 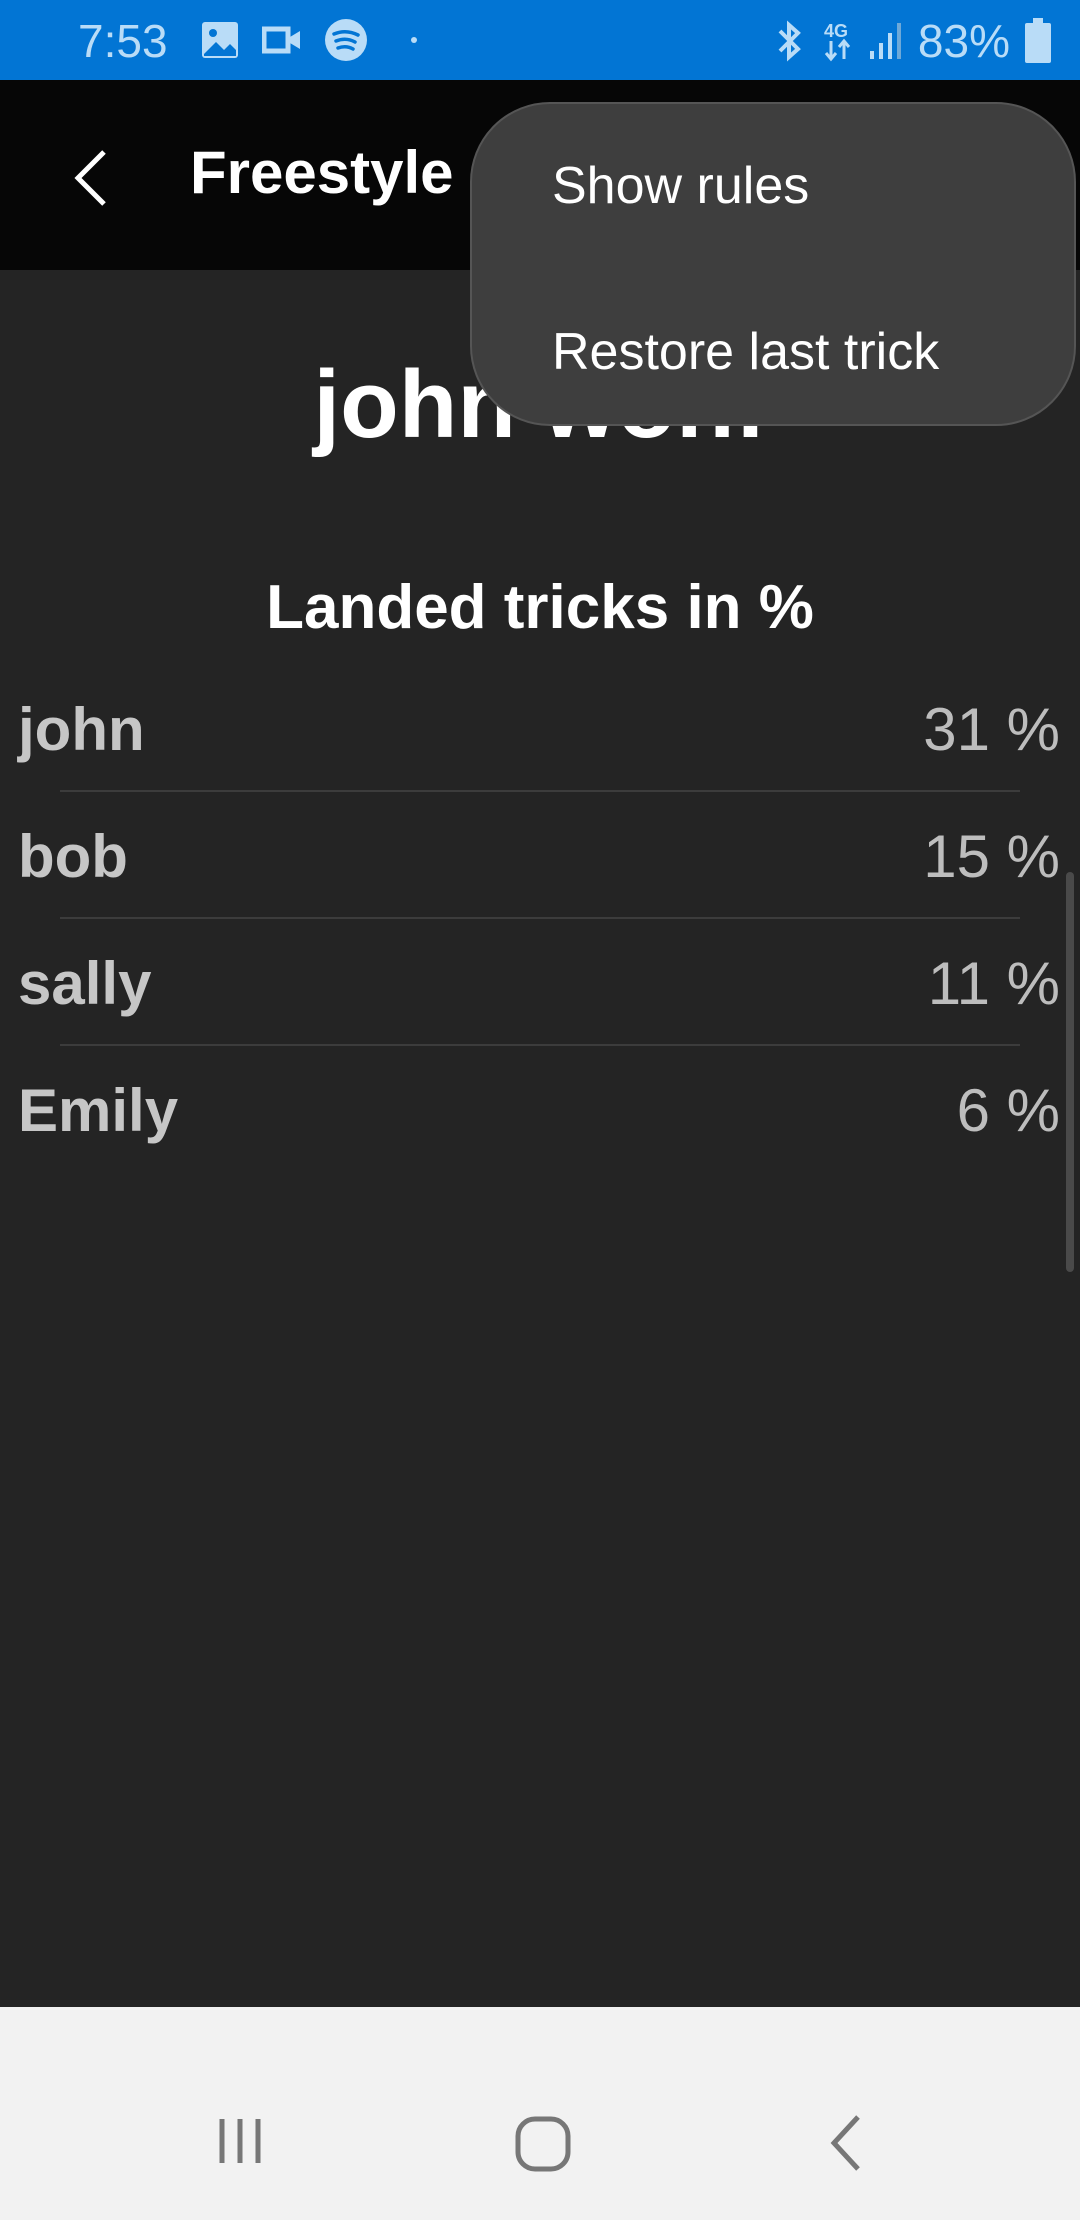 I want to click on menu-item-show-rules: Show rules, so click(x=681, y=186).